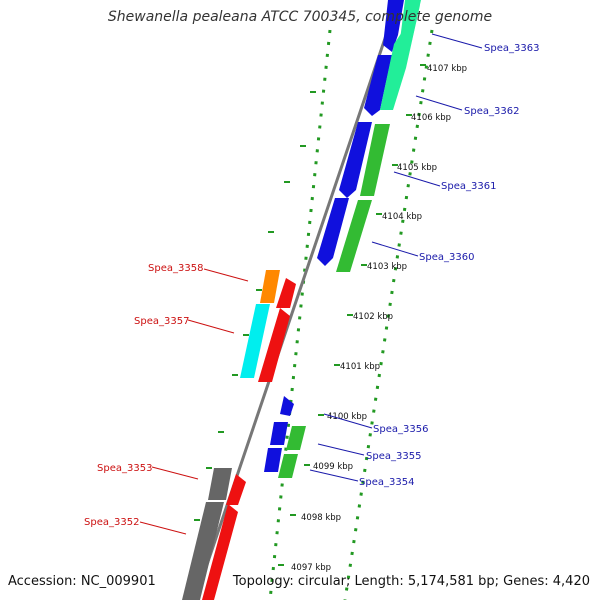 The width and height of the screenshot is (600, 600). I want to click on gene-label: Spea_3360, so click(446, 257).